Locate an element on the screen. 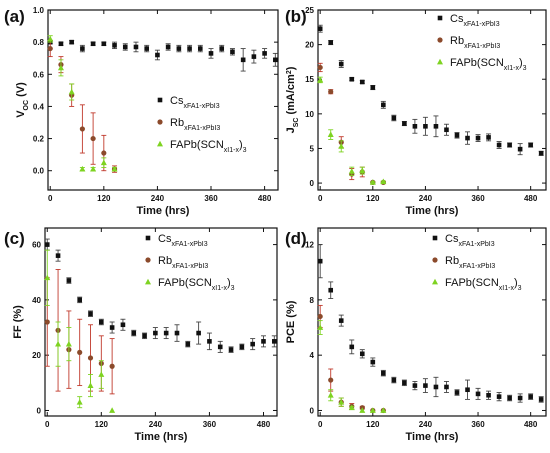  x-tick-label-a: 480 is located at coordinates (265, 198).